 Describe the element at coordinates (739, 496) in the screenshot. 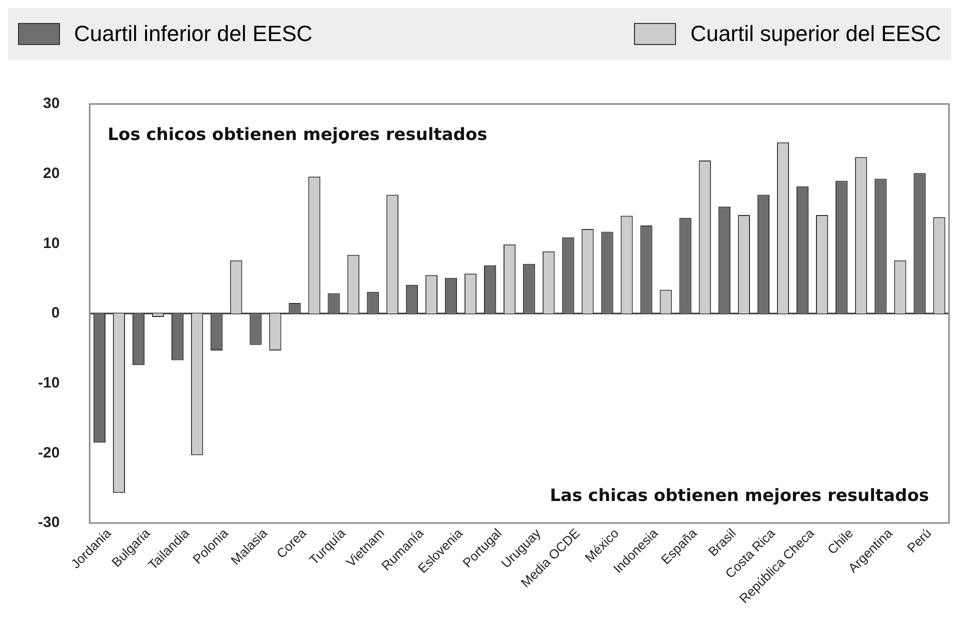

I see `annotation: Las chicas obtienen mejores resultados` at that location.